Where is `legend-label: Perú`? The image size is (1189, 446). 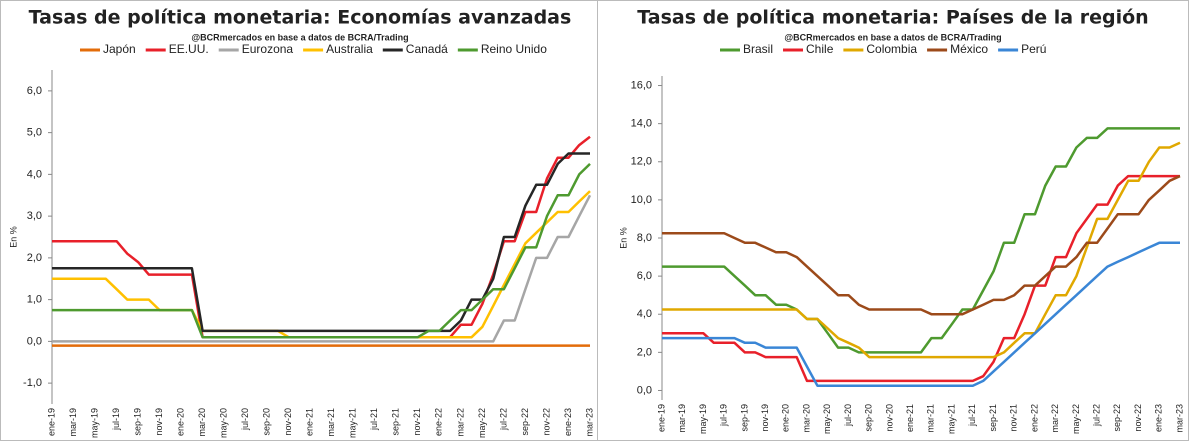
legend-label: Perú is located at coordinates (1033, 49).